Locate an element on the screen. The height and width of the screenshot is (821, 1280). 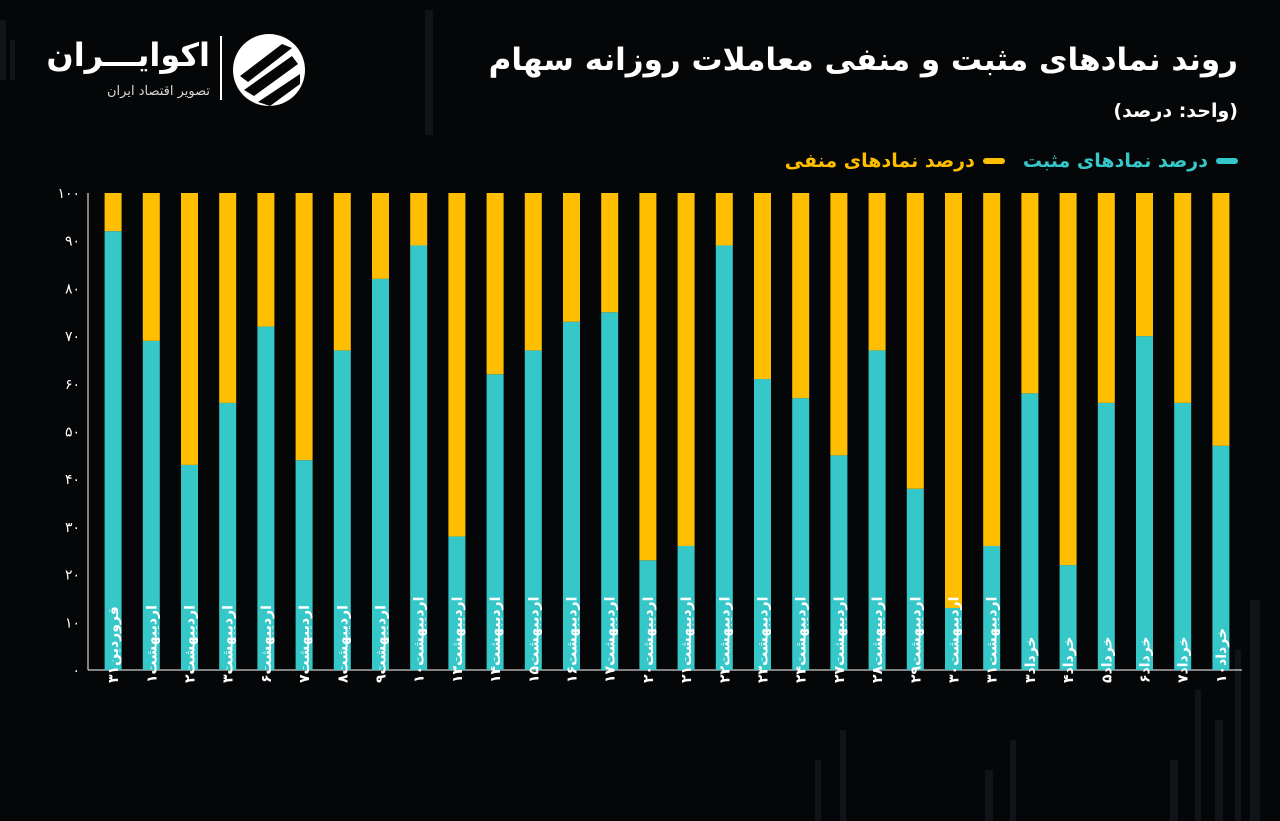
x-tick-label: اردیبهشت۲۸ is located at coordinates (878, 640).